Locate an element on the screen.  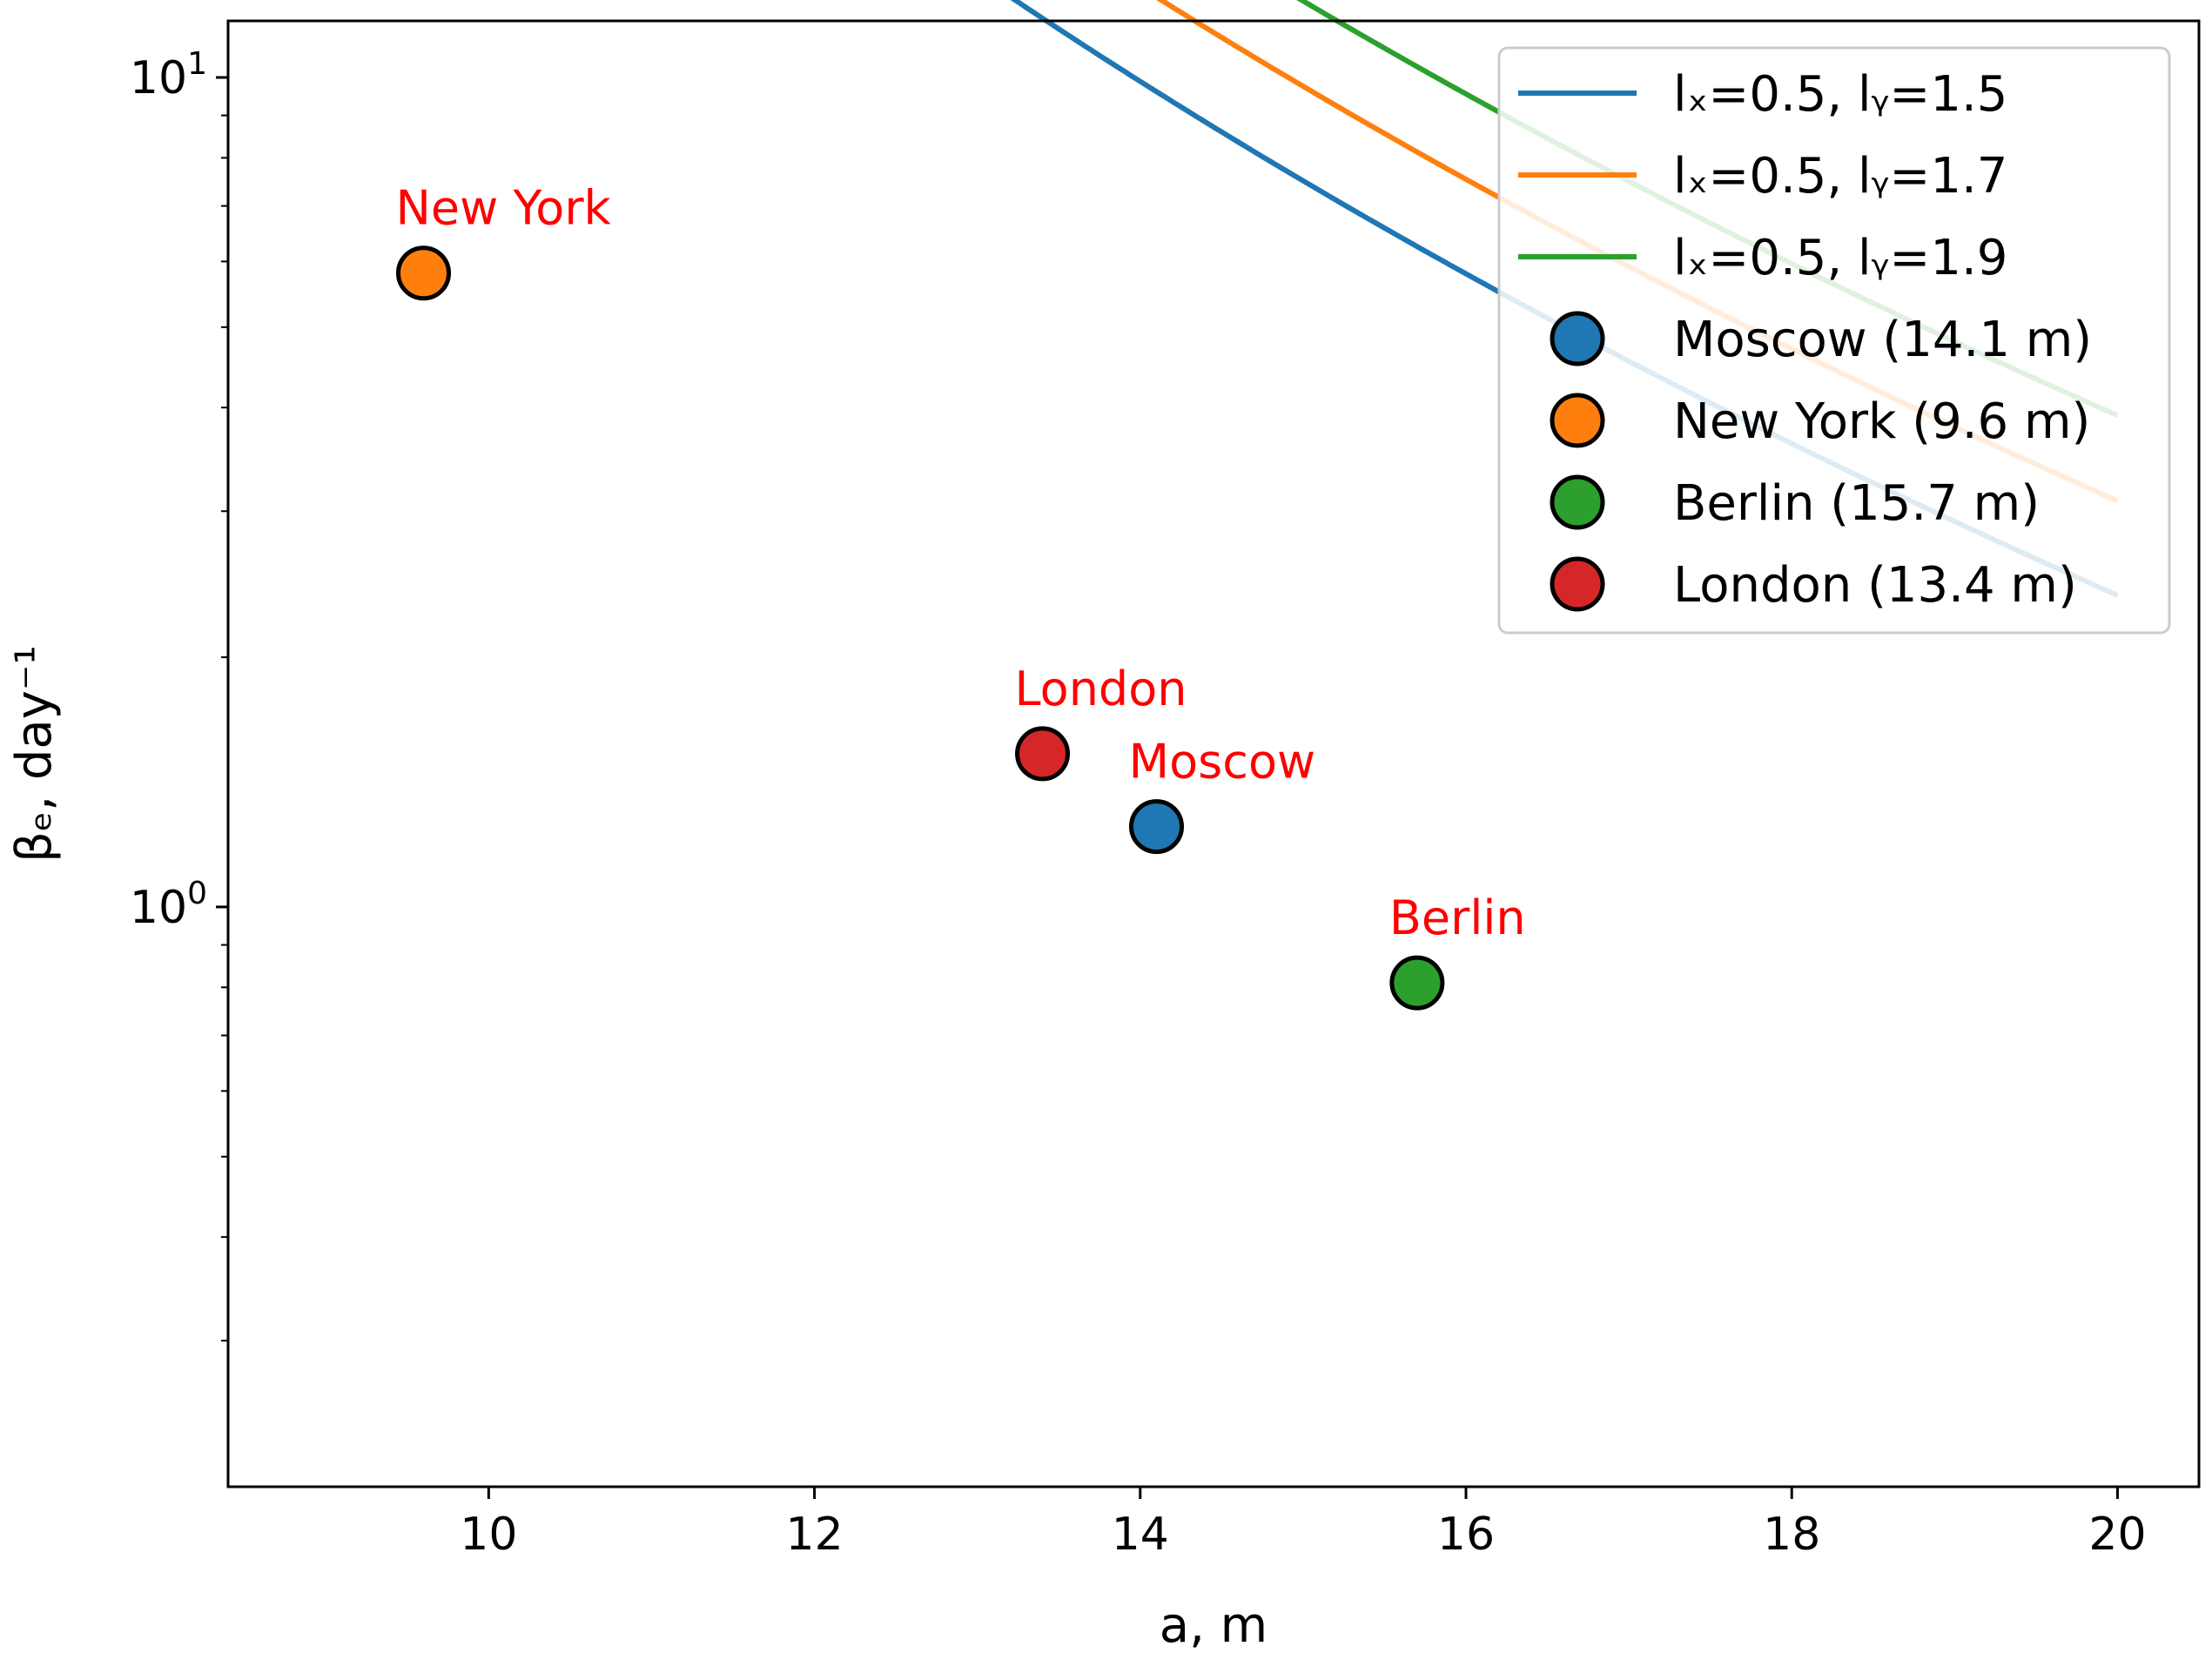
legend-box is located at coordinates (1834, 341).